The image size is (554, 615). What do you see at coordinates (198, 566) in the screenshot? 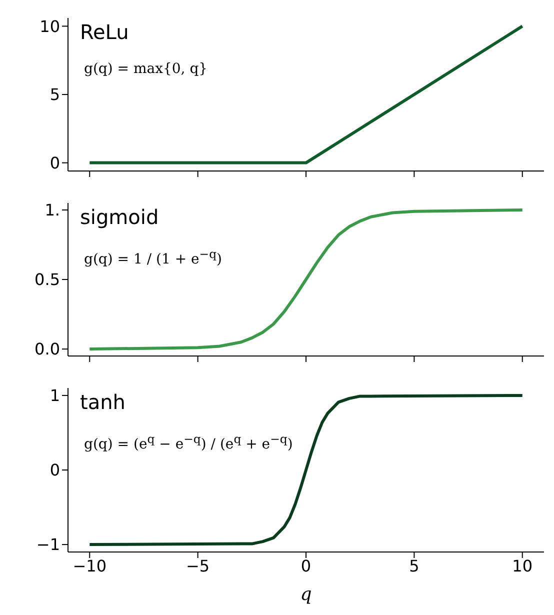
I see `x-tick-label: −5` at bounding box center [198, 566].